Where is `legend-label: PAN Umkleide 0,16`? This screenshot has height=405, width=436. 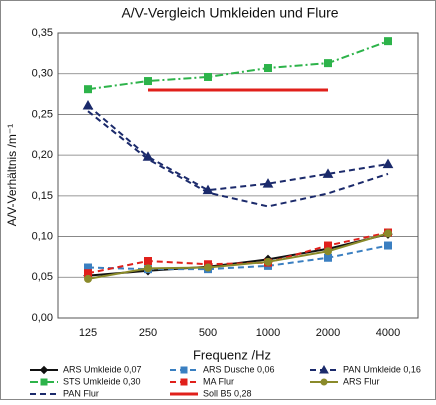
legend-label: PAN Umkleide 0,16 is located at coordinates (382, 369).